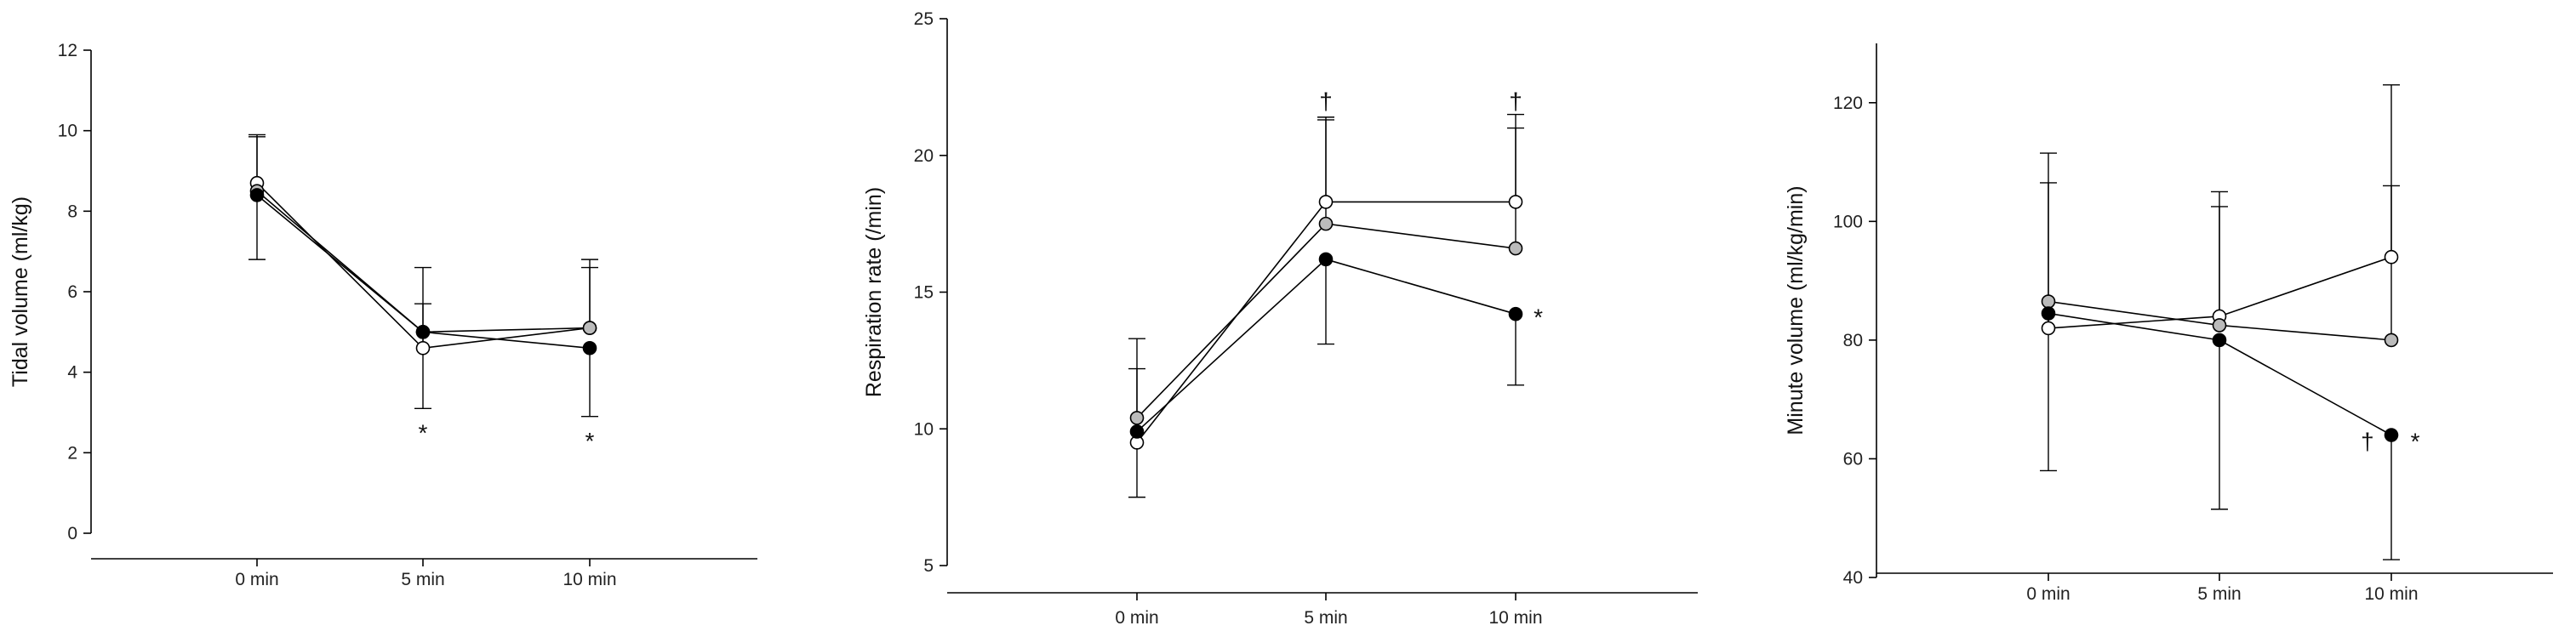 The image size is (2576, 637). Describe the element at coordinates (72, 453) in the screenshot. I see `y-tick-label: 2` at that location.